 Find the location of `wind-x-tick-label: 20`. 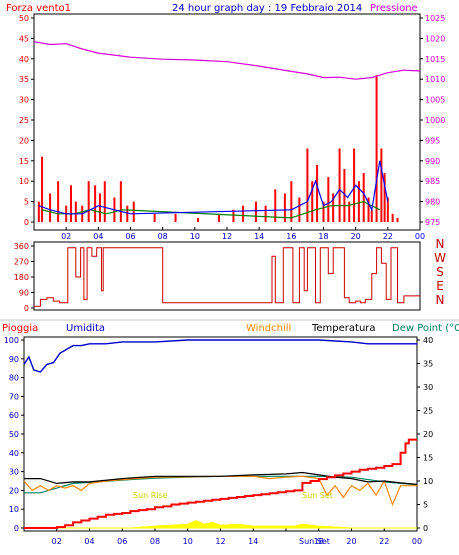

wind-x-tick-label: 20 is located at coordinates (356, 236).